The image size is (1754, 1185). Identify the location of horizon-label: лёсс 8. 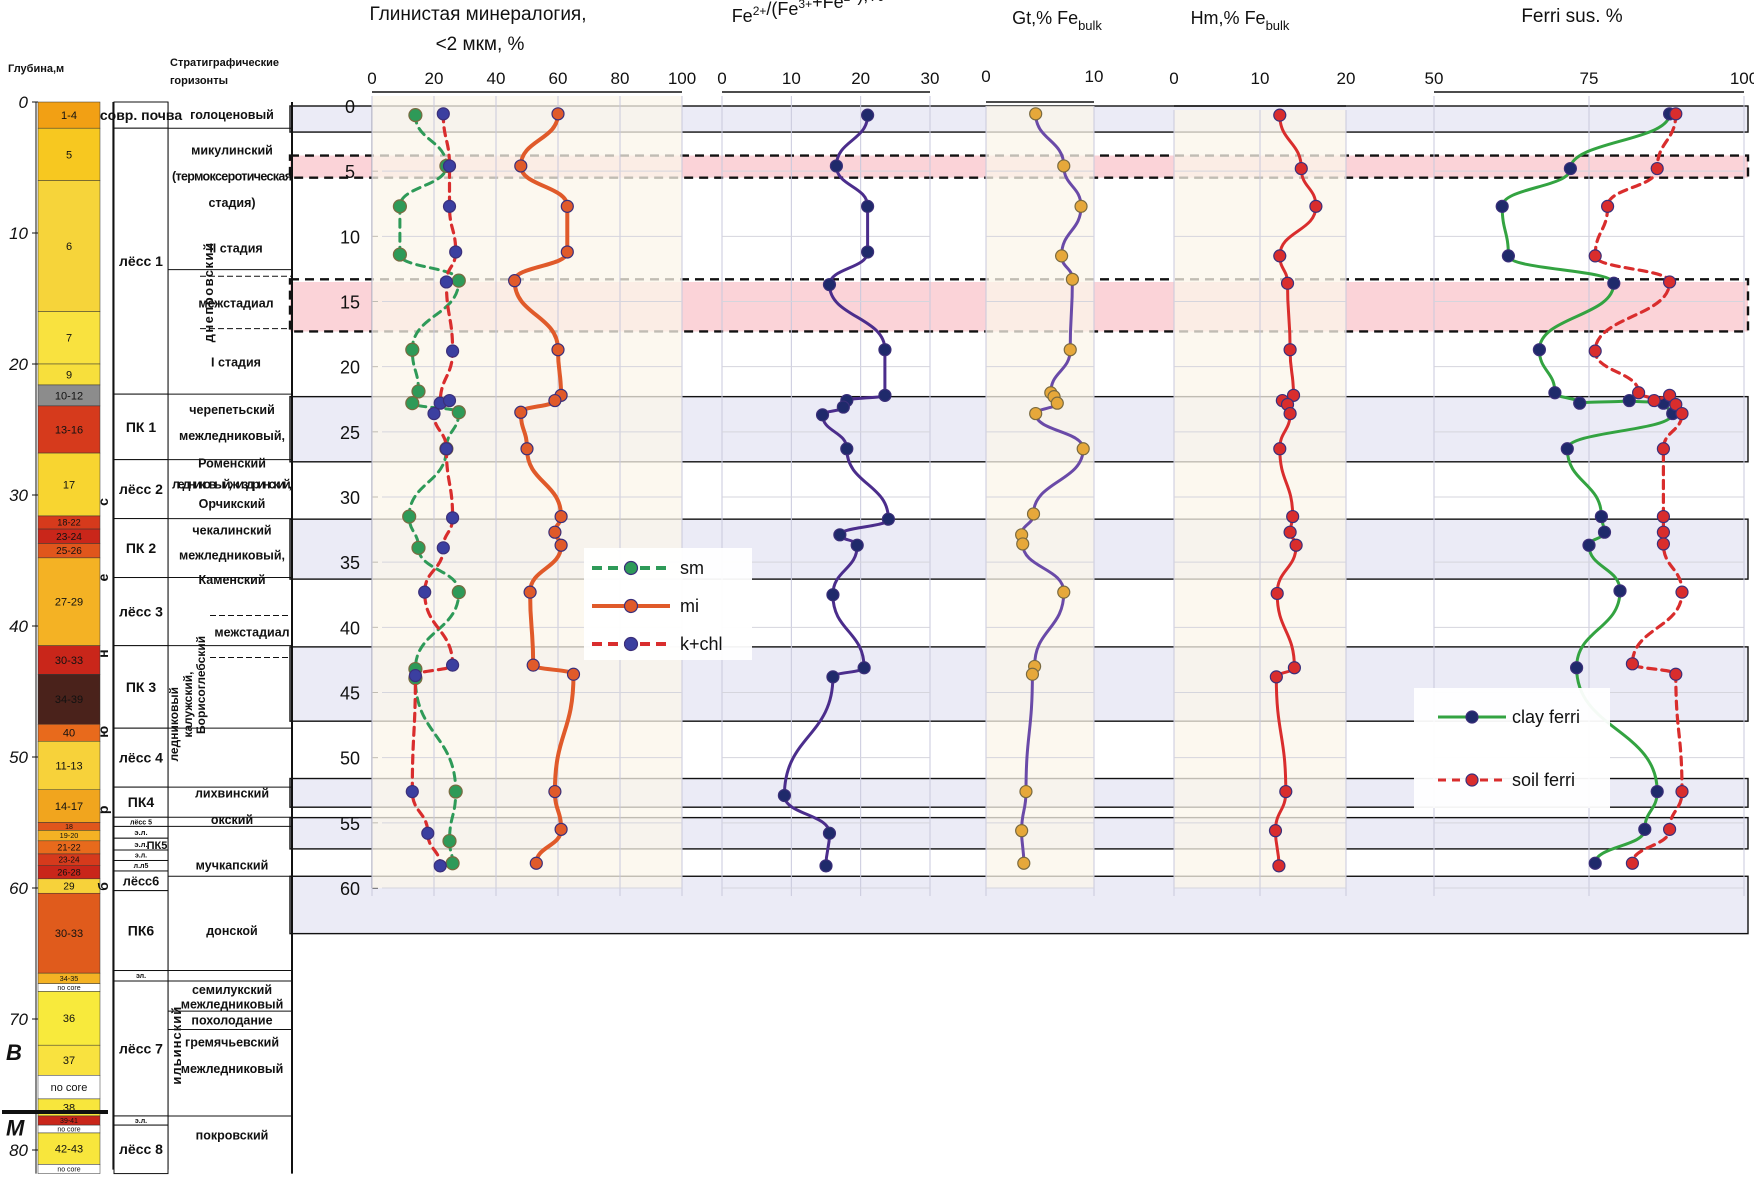
(141, 1149).